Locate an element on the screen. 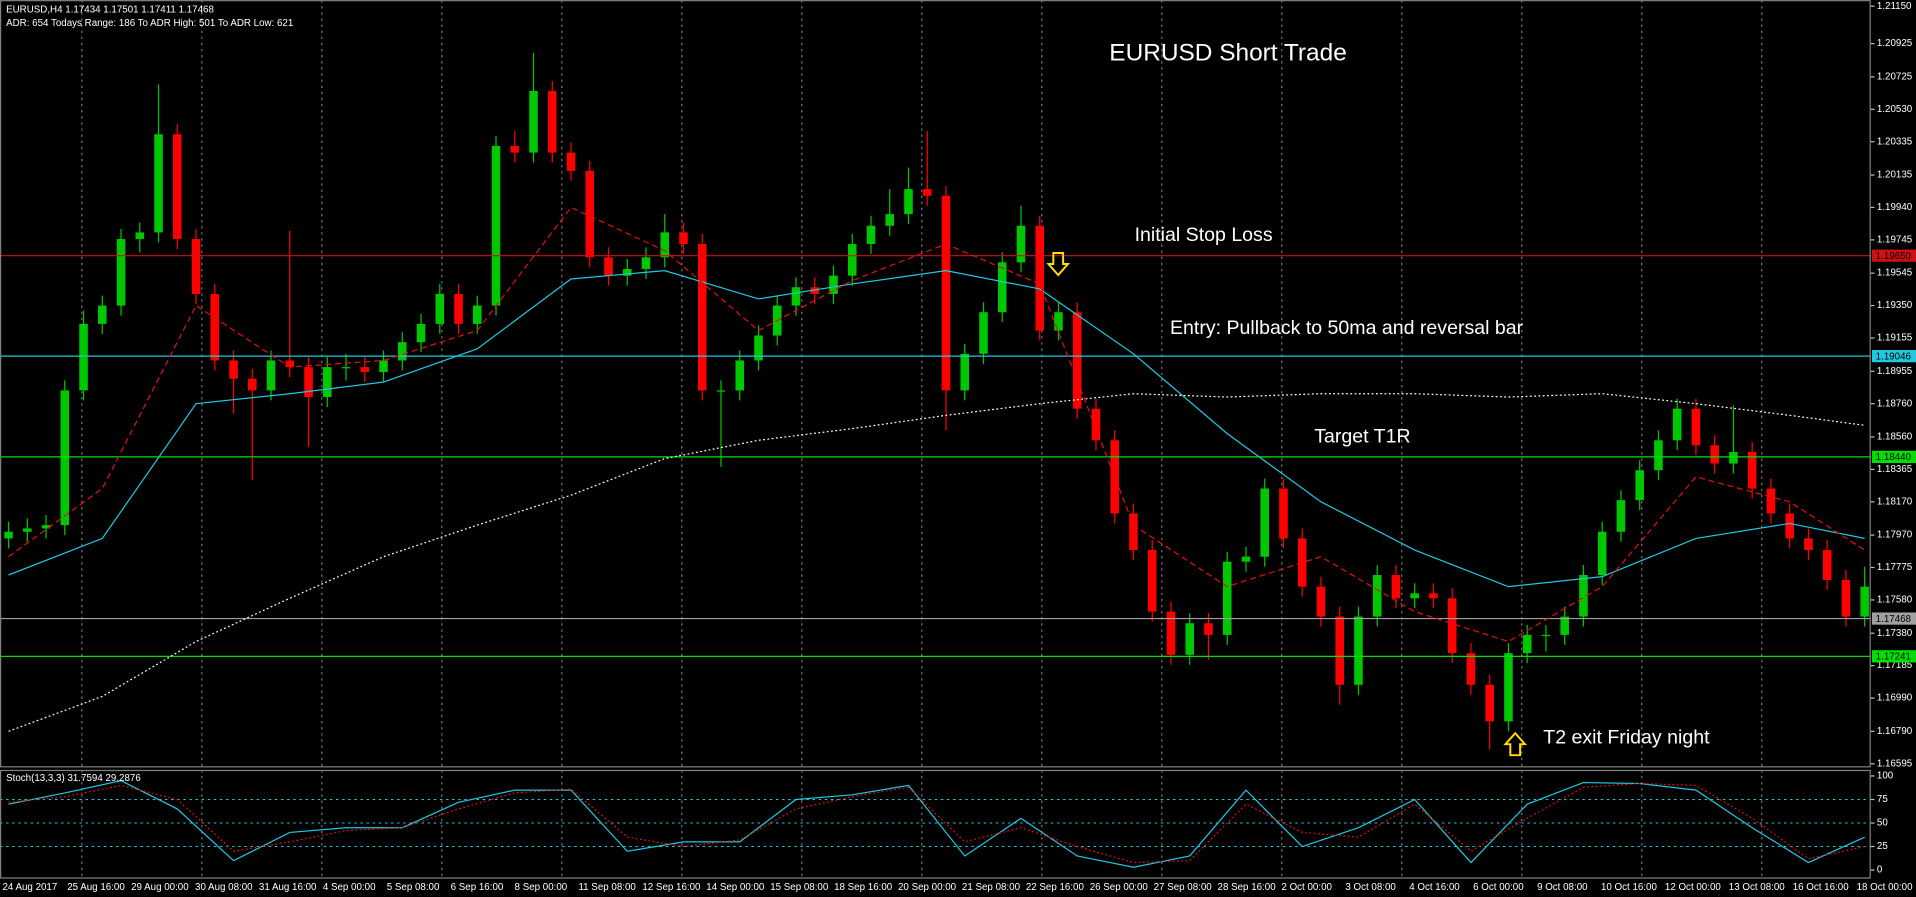  y-tick-label: 1.16595 is located at coordinates (1895, 763).